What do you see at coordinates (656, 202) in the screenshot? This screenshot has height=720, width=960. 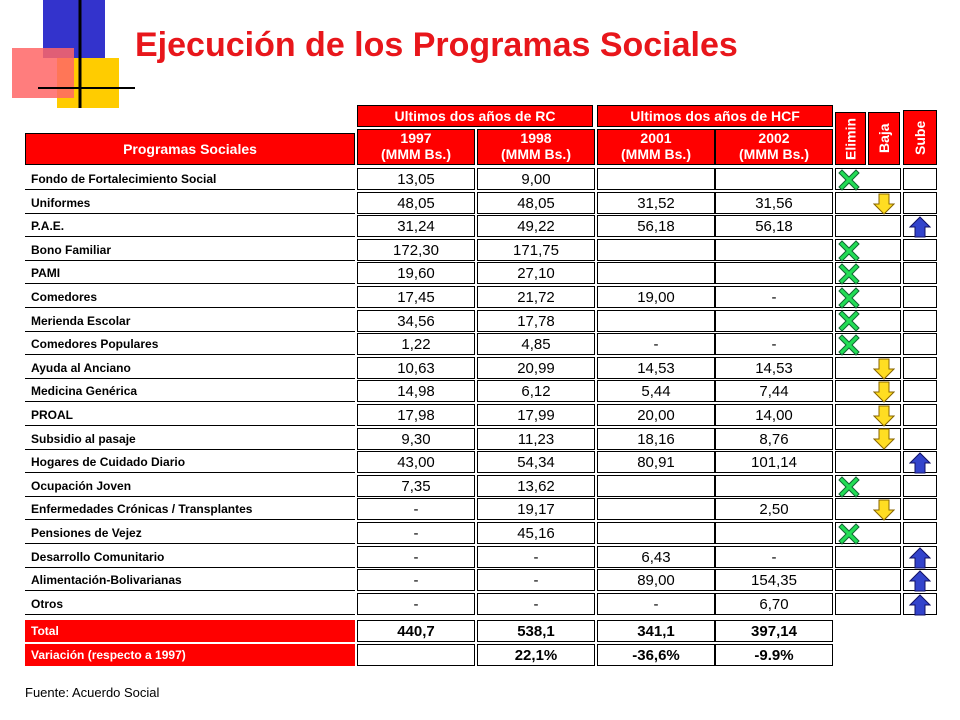 I see `value-cell: 31,52` at bounding box center [656, 202].